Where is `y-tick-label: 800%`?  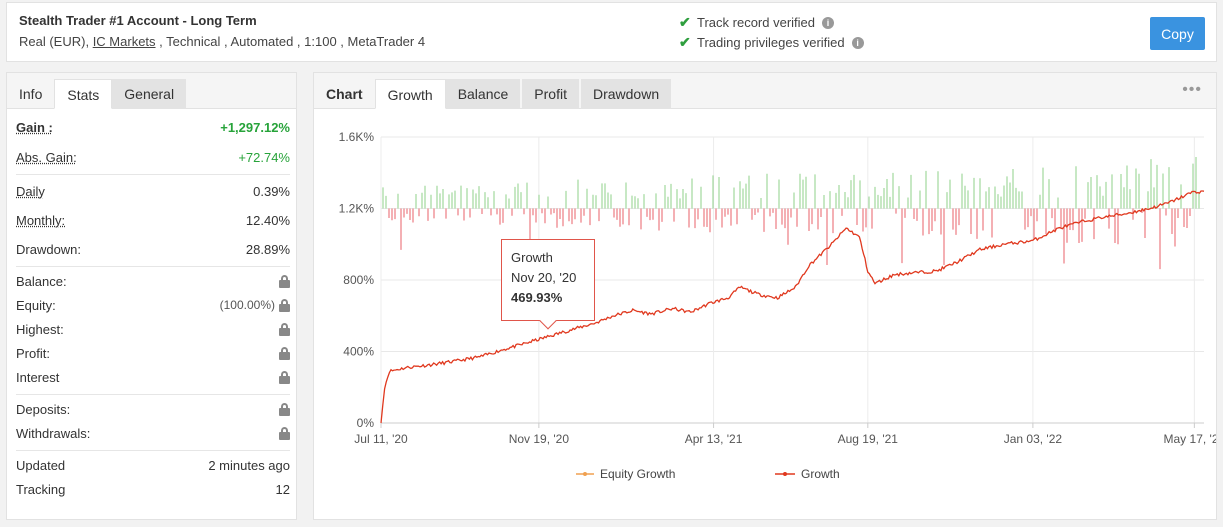 y-tick-label: 800% is located at coordinates (358, 280).